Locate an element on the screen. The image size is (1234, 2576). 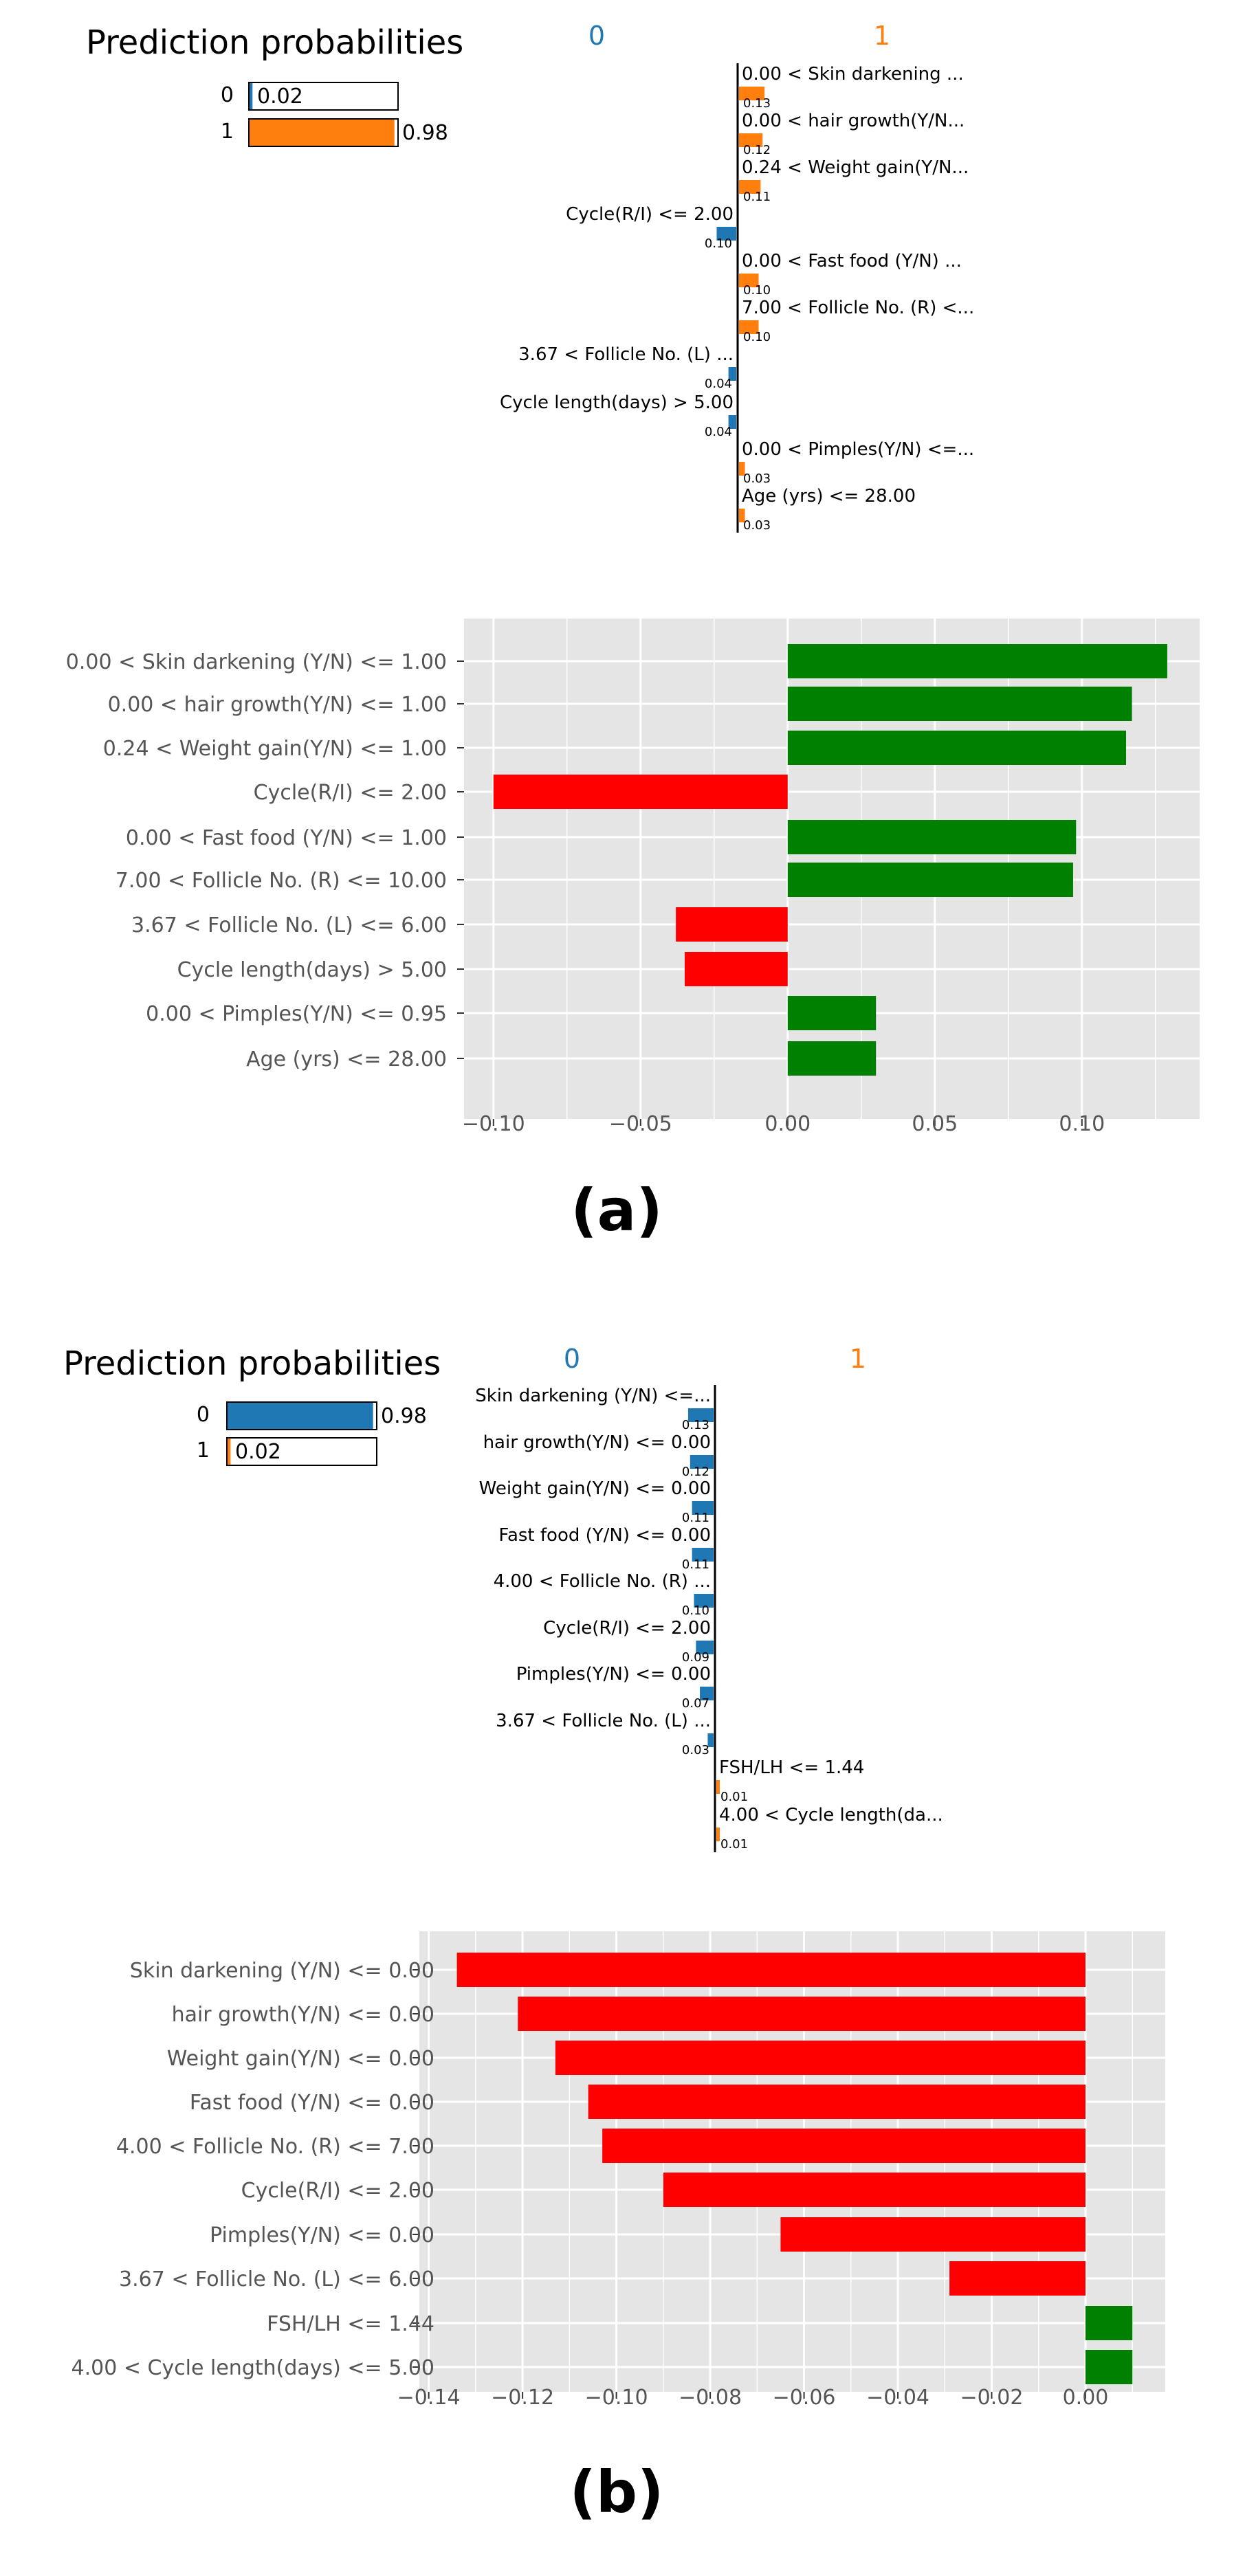
contribution-value: 0.07 is located at coordinates (695, 1703).